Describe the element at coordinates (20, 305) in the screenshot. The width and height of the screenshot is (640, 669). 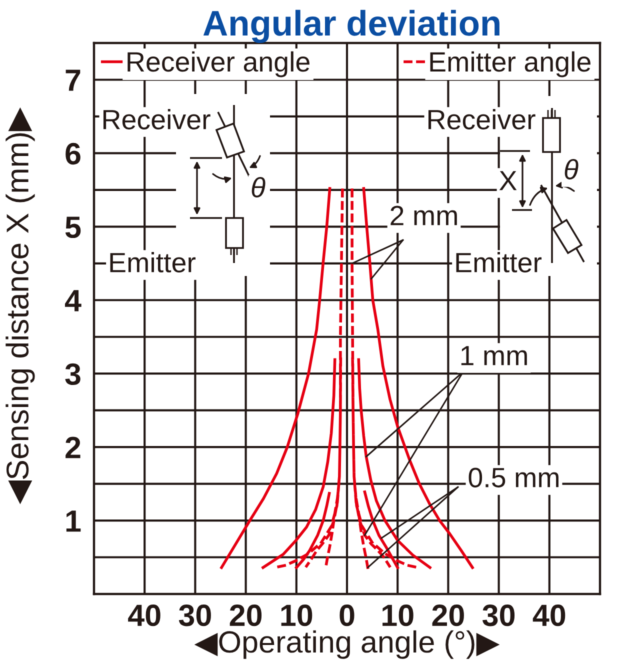
I see `y-axis-title: ◀Sensing distance X (mm)▶` at that location.